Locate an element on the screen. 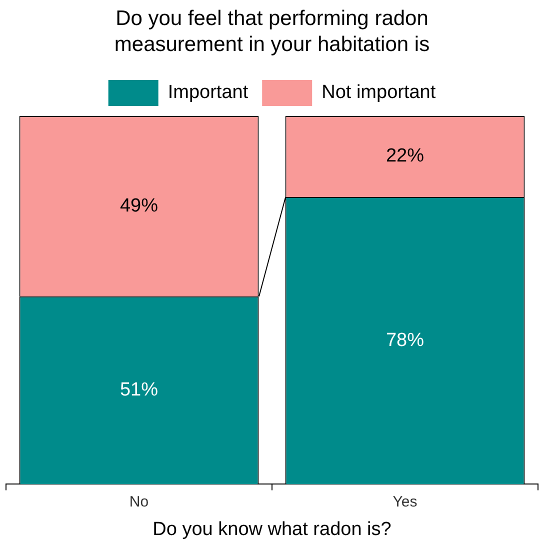  x-axis-title: Do you know what radon is? is located at coordinates (272, 529).